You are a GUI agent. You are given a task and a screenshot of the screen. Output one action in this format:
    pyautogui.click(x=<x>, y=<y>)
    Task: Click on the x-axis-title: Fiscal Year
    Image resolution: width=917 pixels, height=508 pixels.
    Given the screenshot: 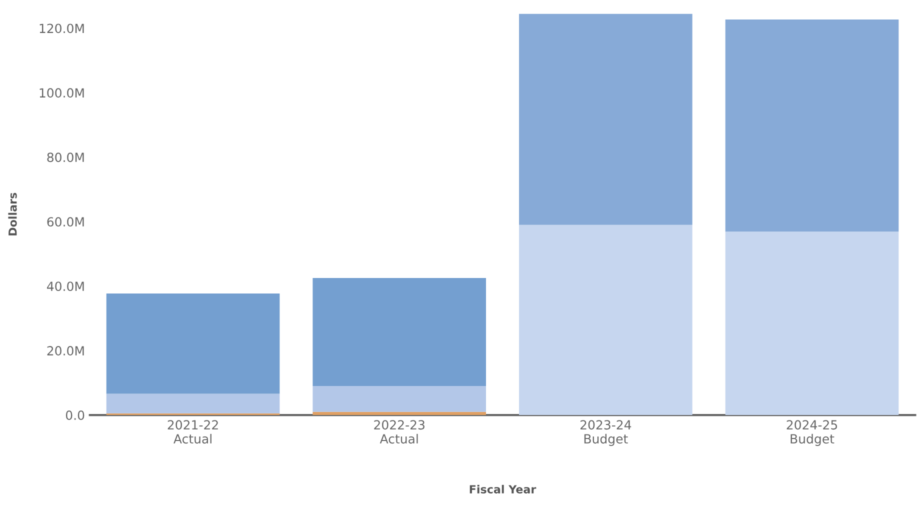 What is the action you would take?
    pyautogui.click(x=503, y=489)
    